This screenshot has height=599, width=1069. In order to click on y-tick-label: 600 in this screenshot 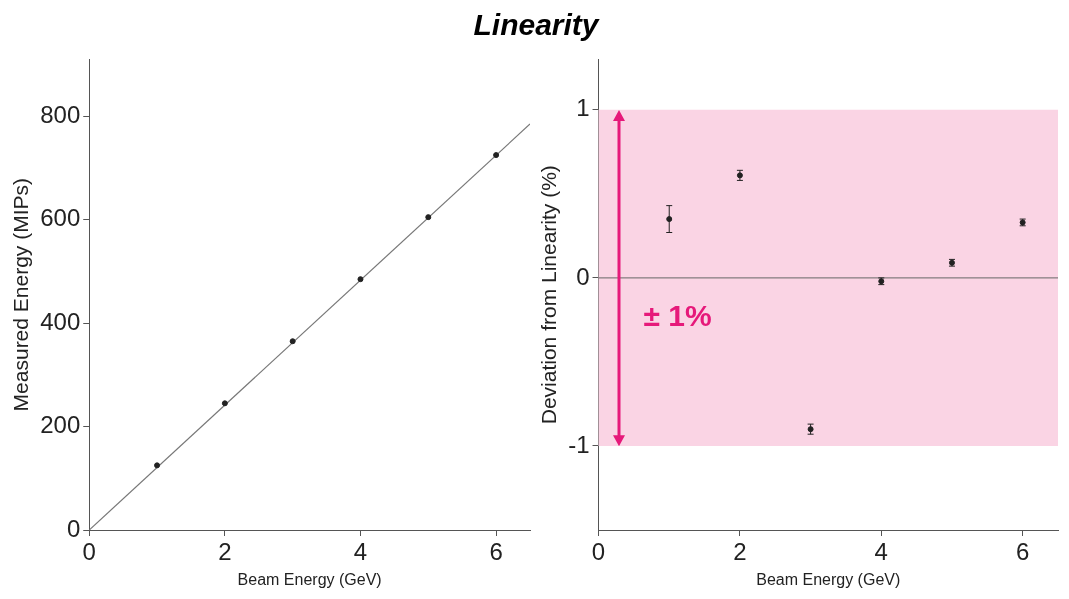, I will do `click(60, 218)`.